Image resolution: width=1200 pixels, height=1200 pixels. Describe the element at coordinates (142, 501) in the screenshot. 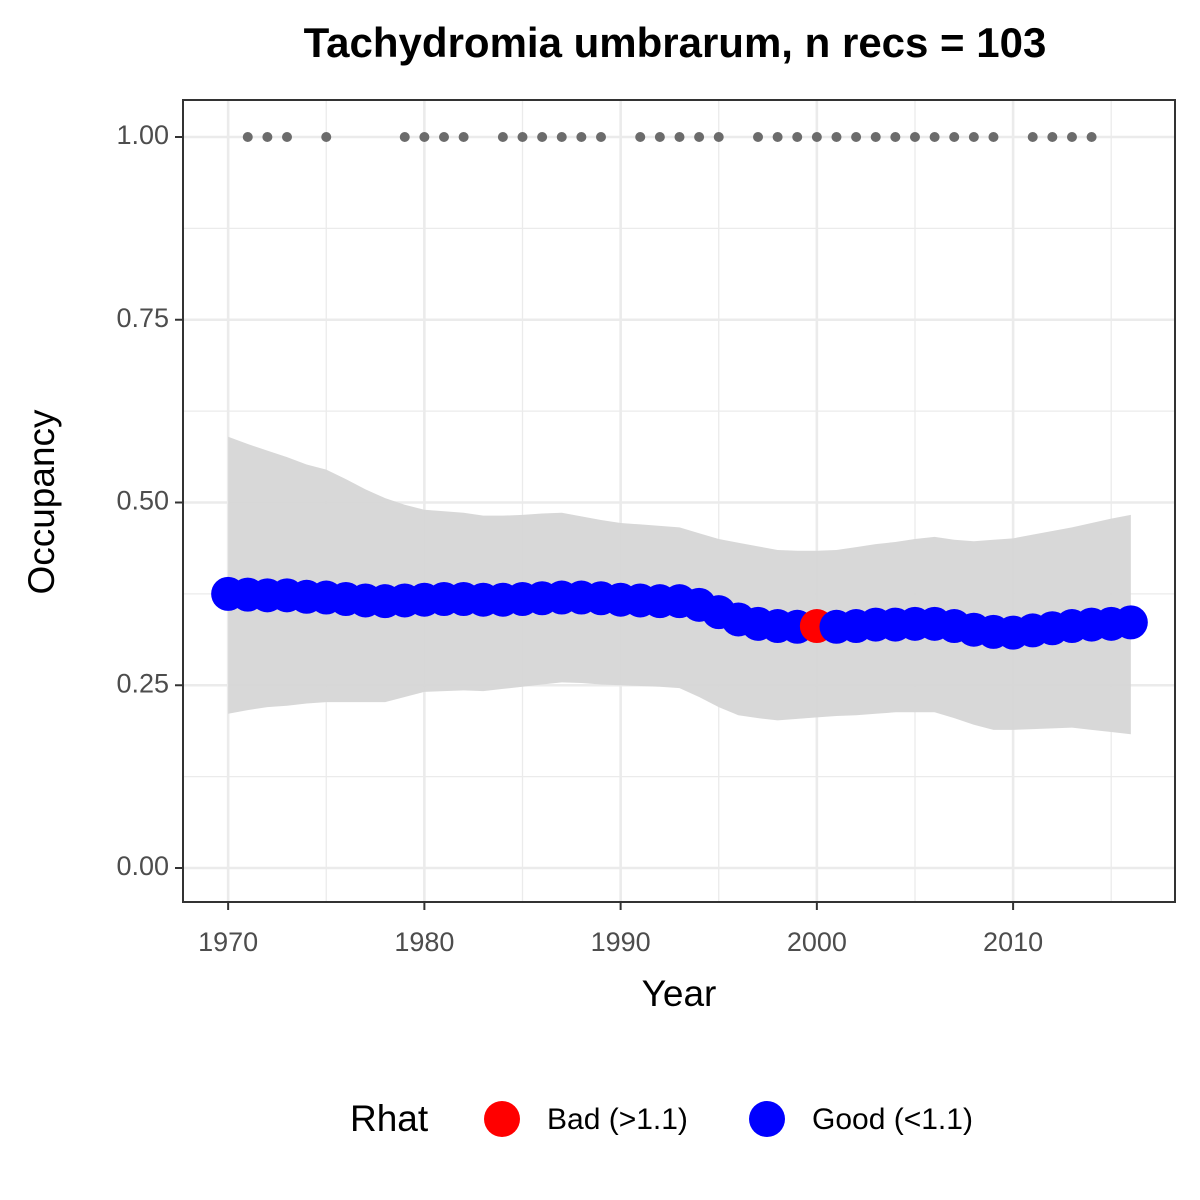

I see `y-tick-label: 0.50` at that location.